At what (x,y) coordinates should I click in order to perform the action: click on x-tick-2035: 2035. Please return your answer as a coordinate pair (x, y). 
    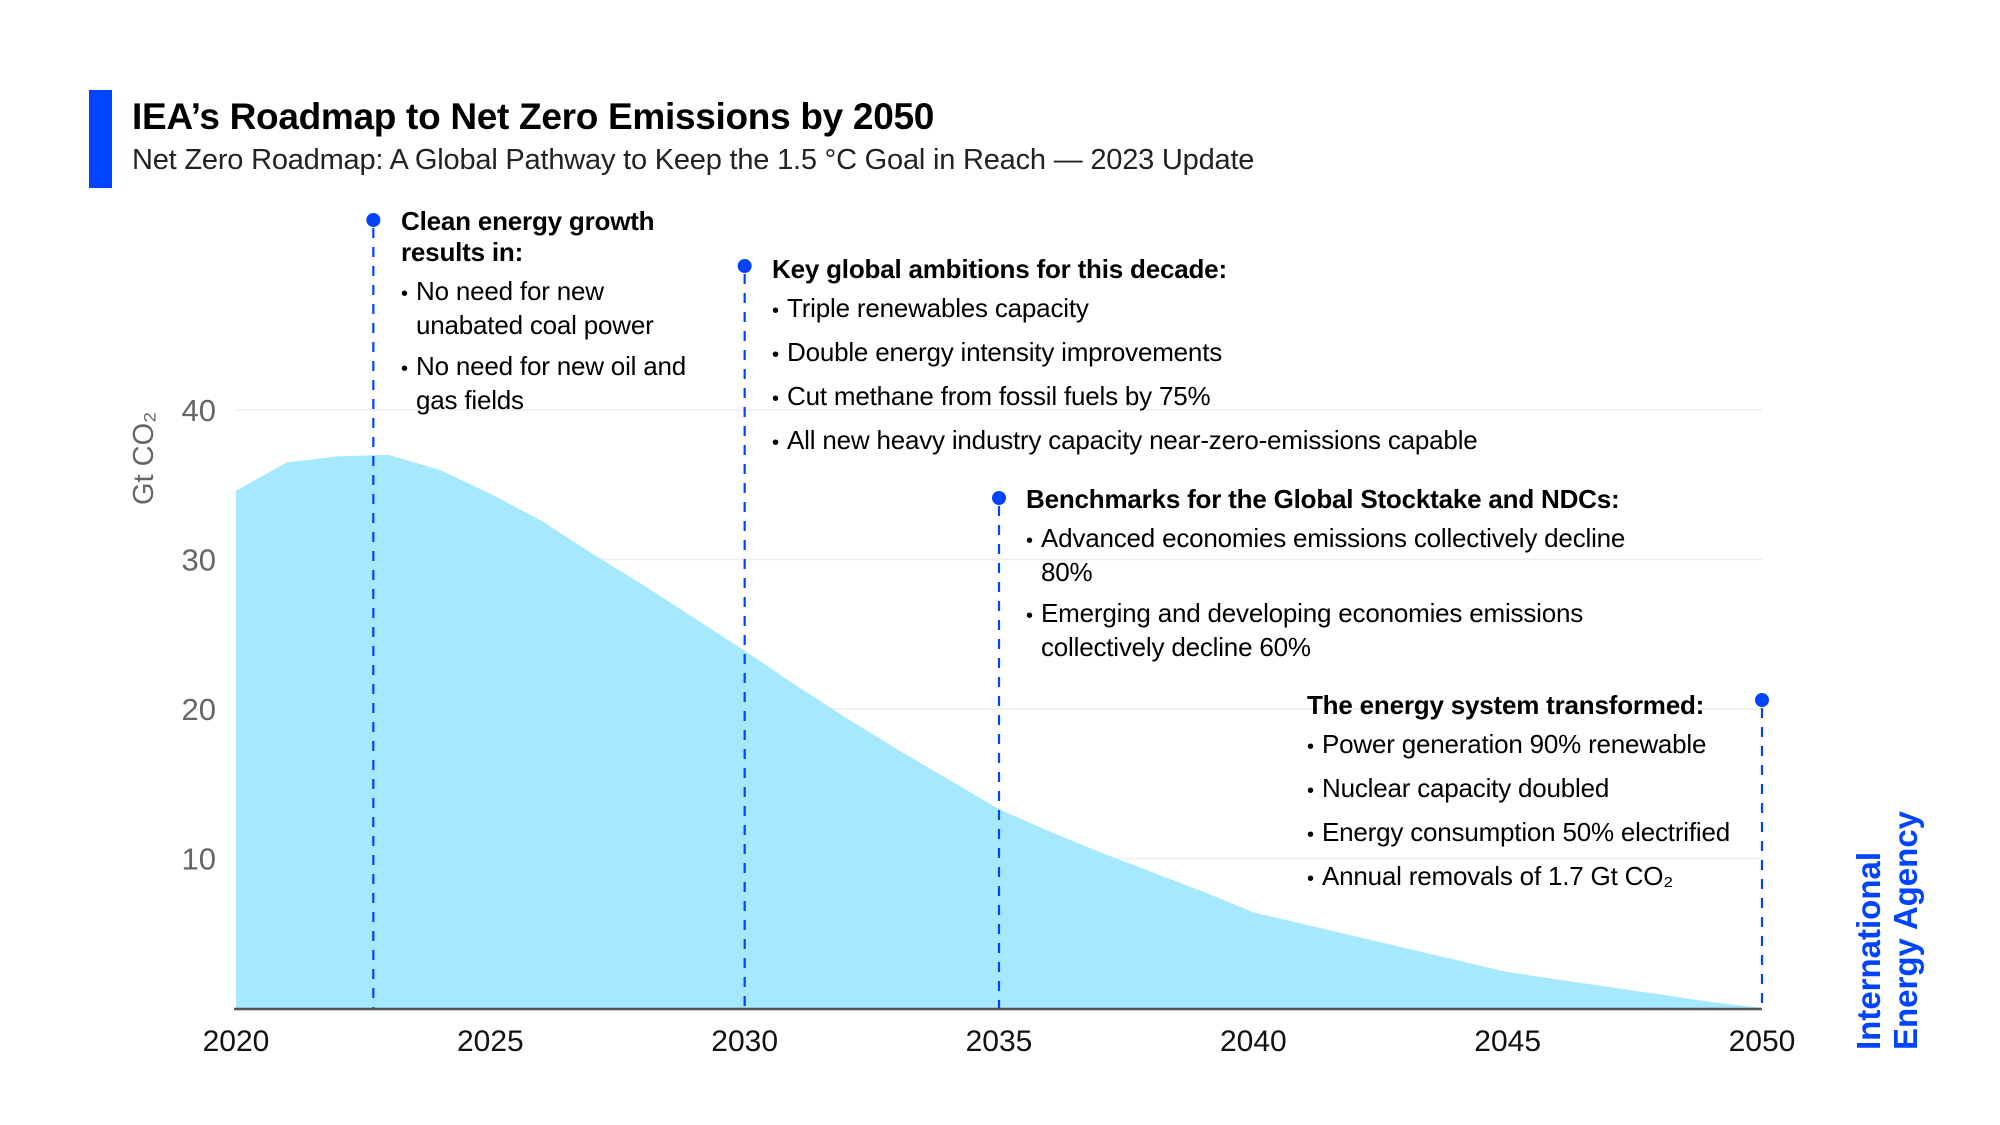
    Looking at the image, I should click on (999, 1041).